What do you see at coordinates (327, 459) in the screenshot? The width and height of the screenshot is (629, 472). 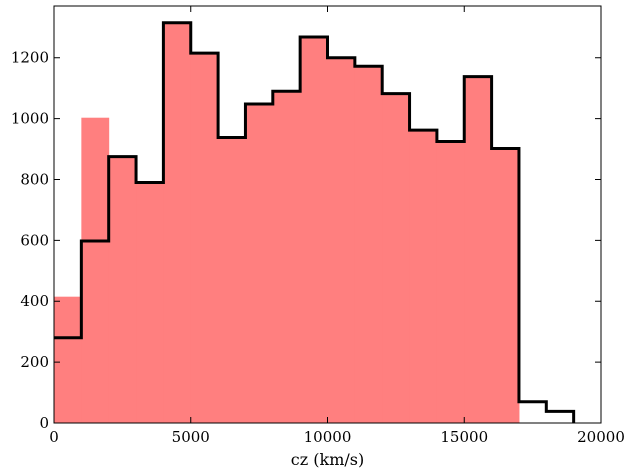 I see `x-axis-label: cz (km/s)` at bounding box center [327, 459].